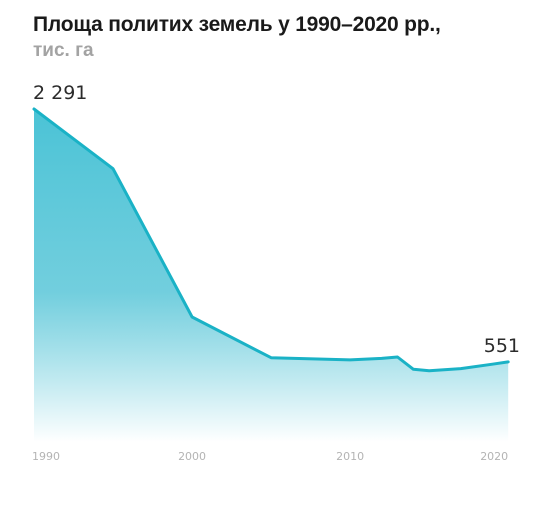 The height and width of the screenshot is (509, 555). What do you see at coordinates (502, 346) in the screenshot?
I see `data-label: 551` at bounding box center [502, 346].